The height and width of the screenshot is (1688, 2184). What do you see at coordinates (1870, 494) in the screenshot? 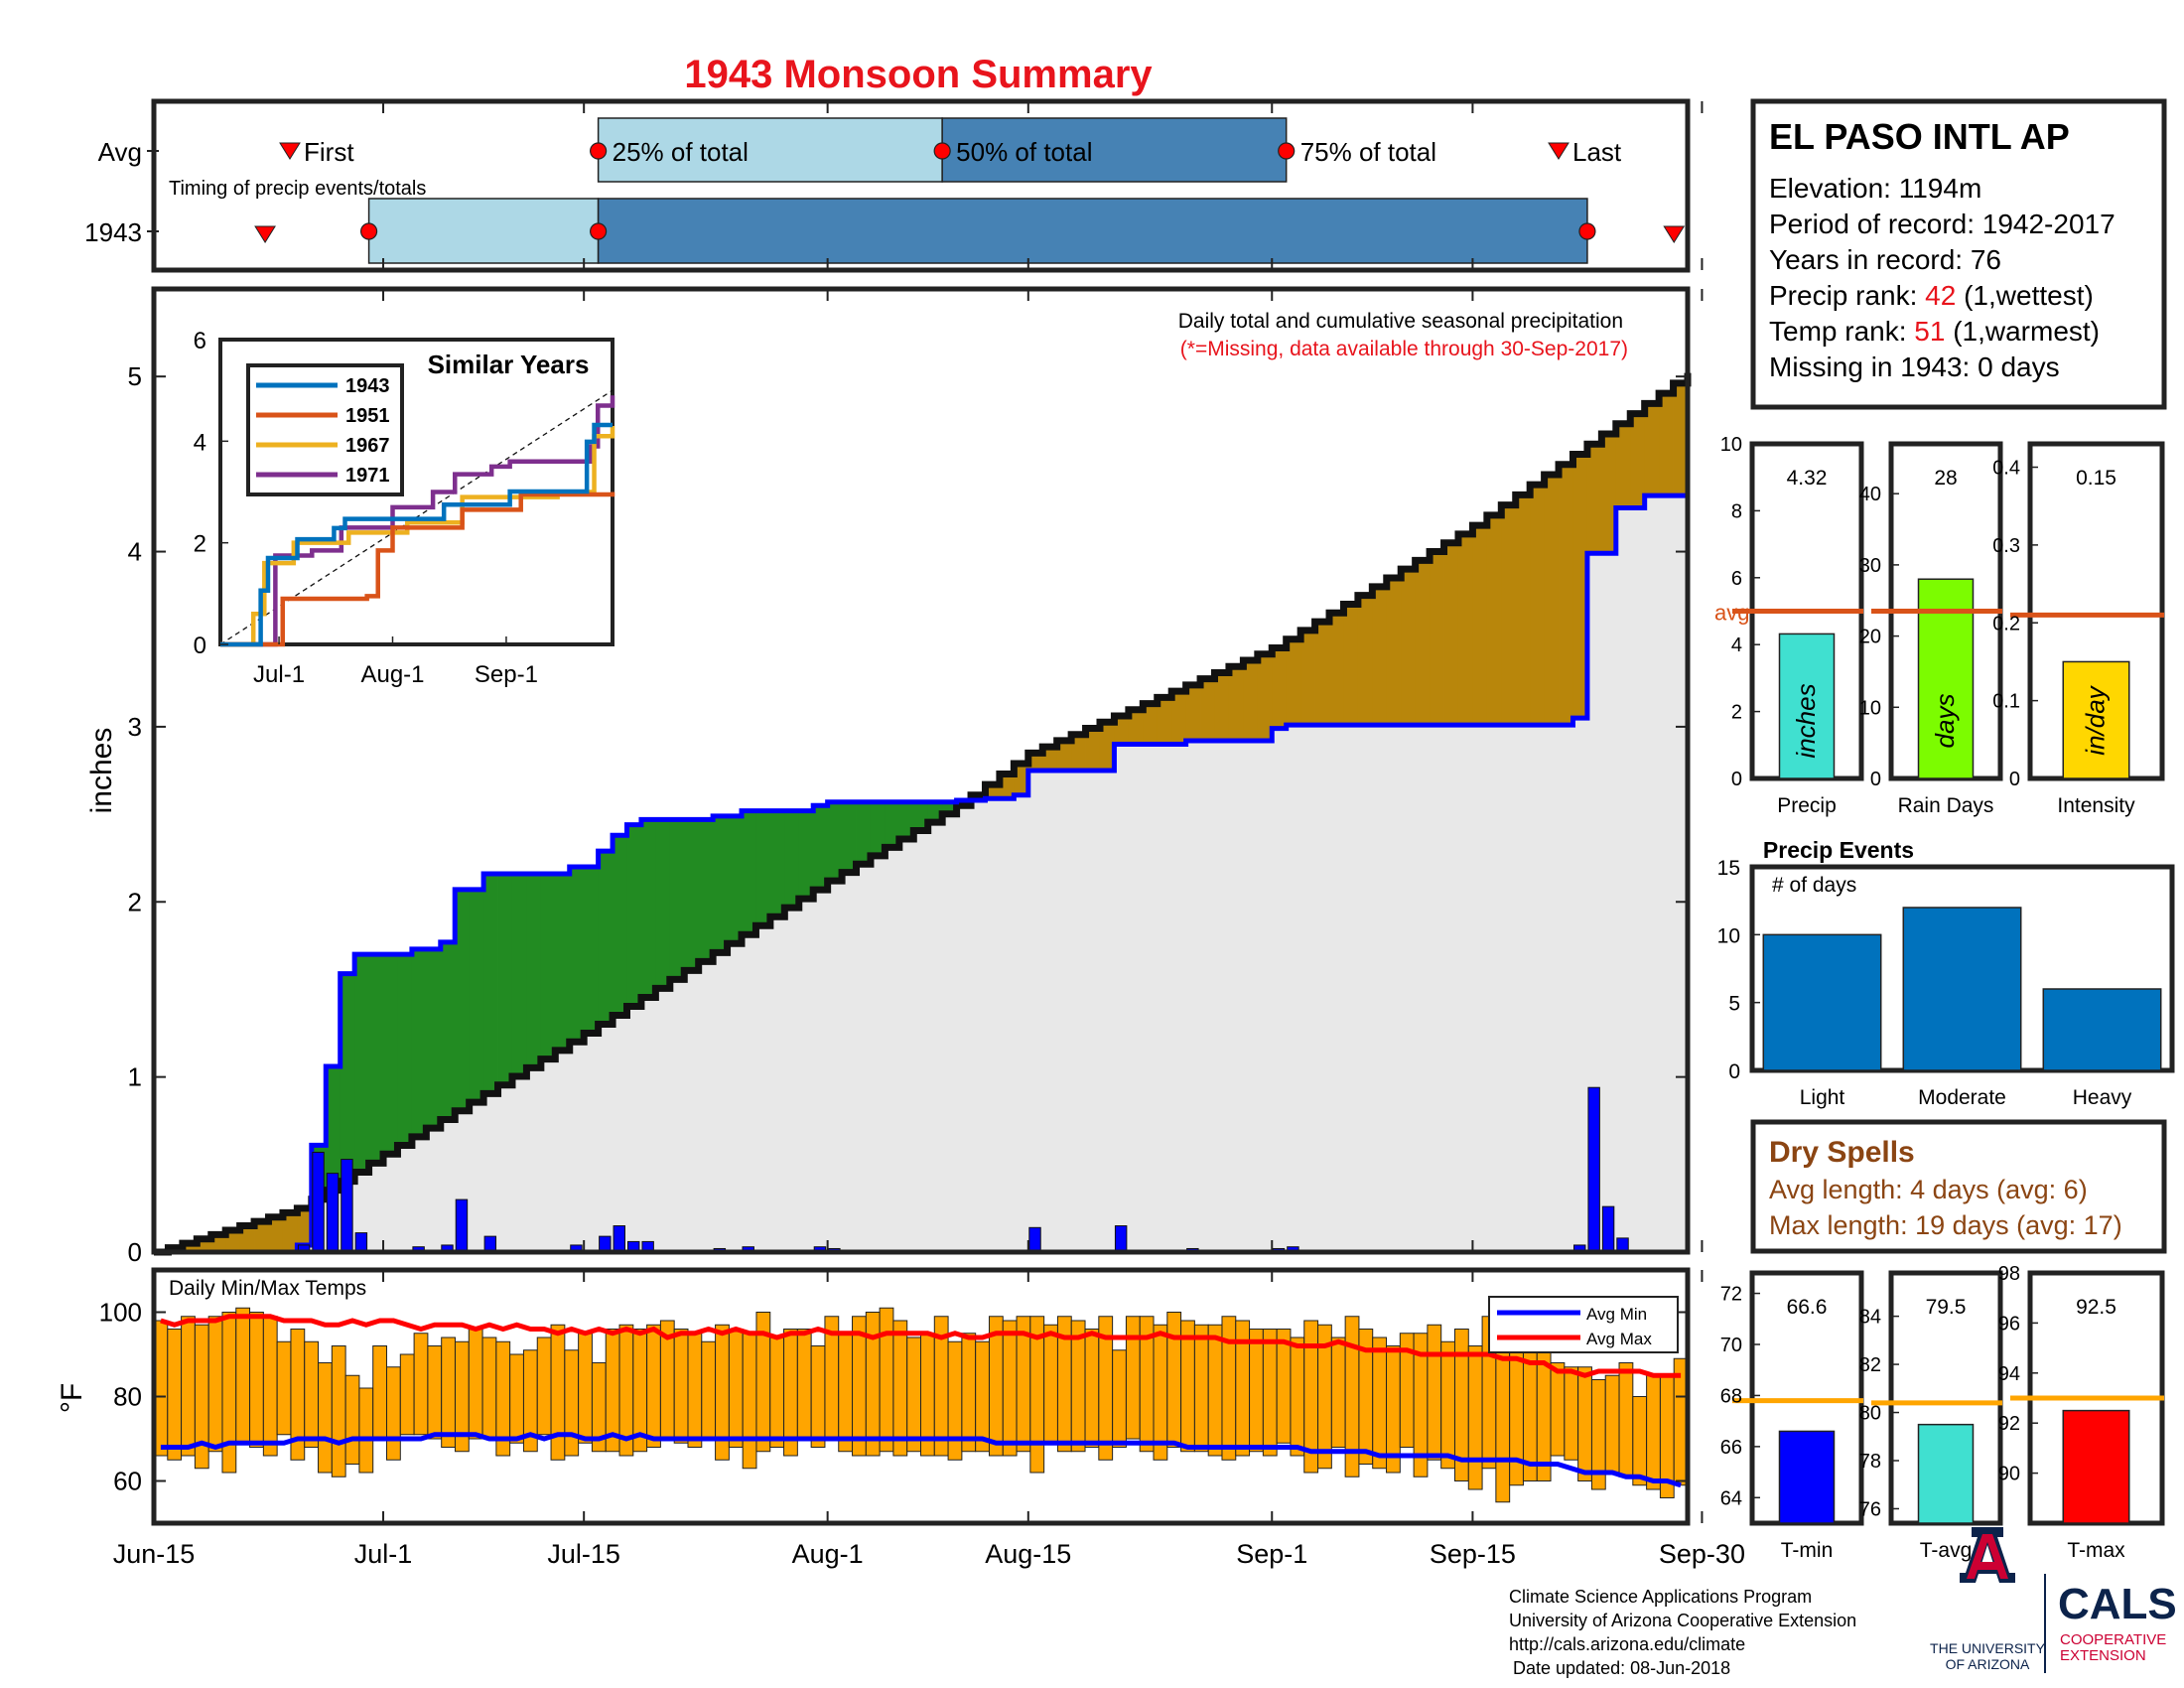
I see `raindays-y-tick-label: 40` at bounding box center [1870, 494].